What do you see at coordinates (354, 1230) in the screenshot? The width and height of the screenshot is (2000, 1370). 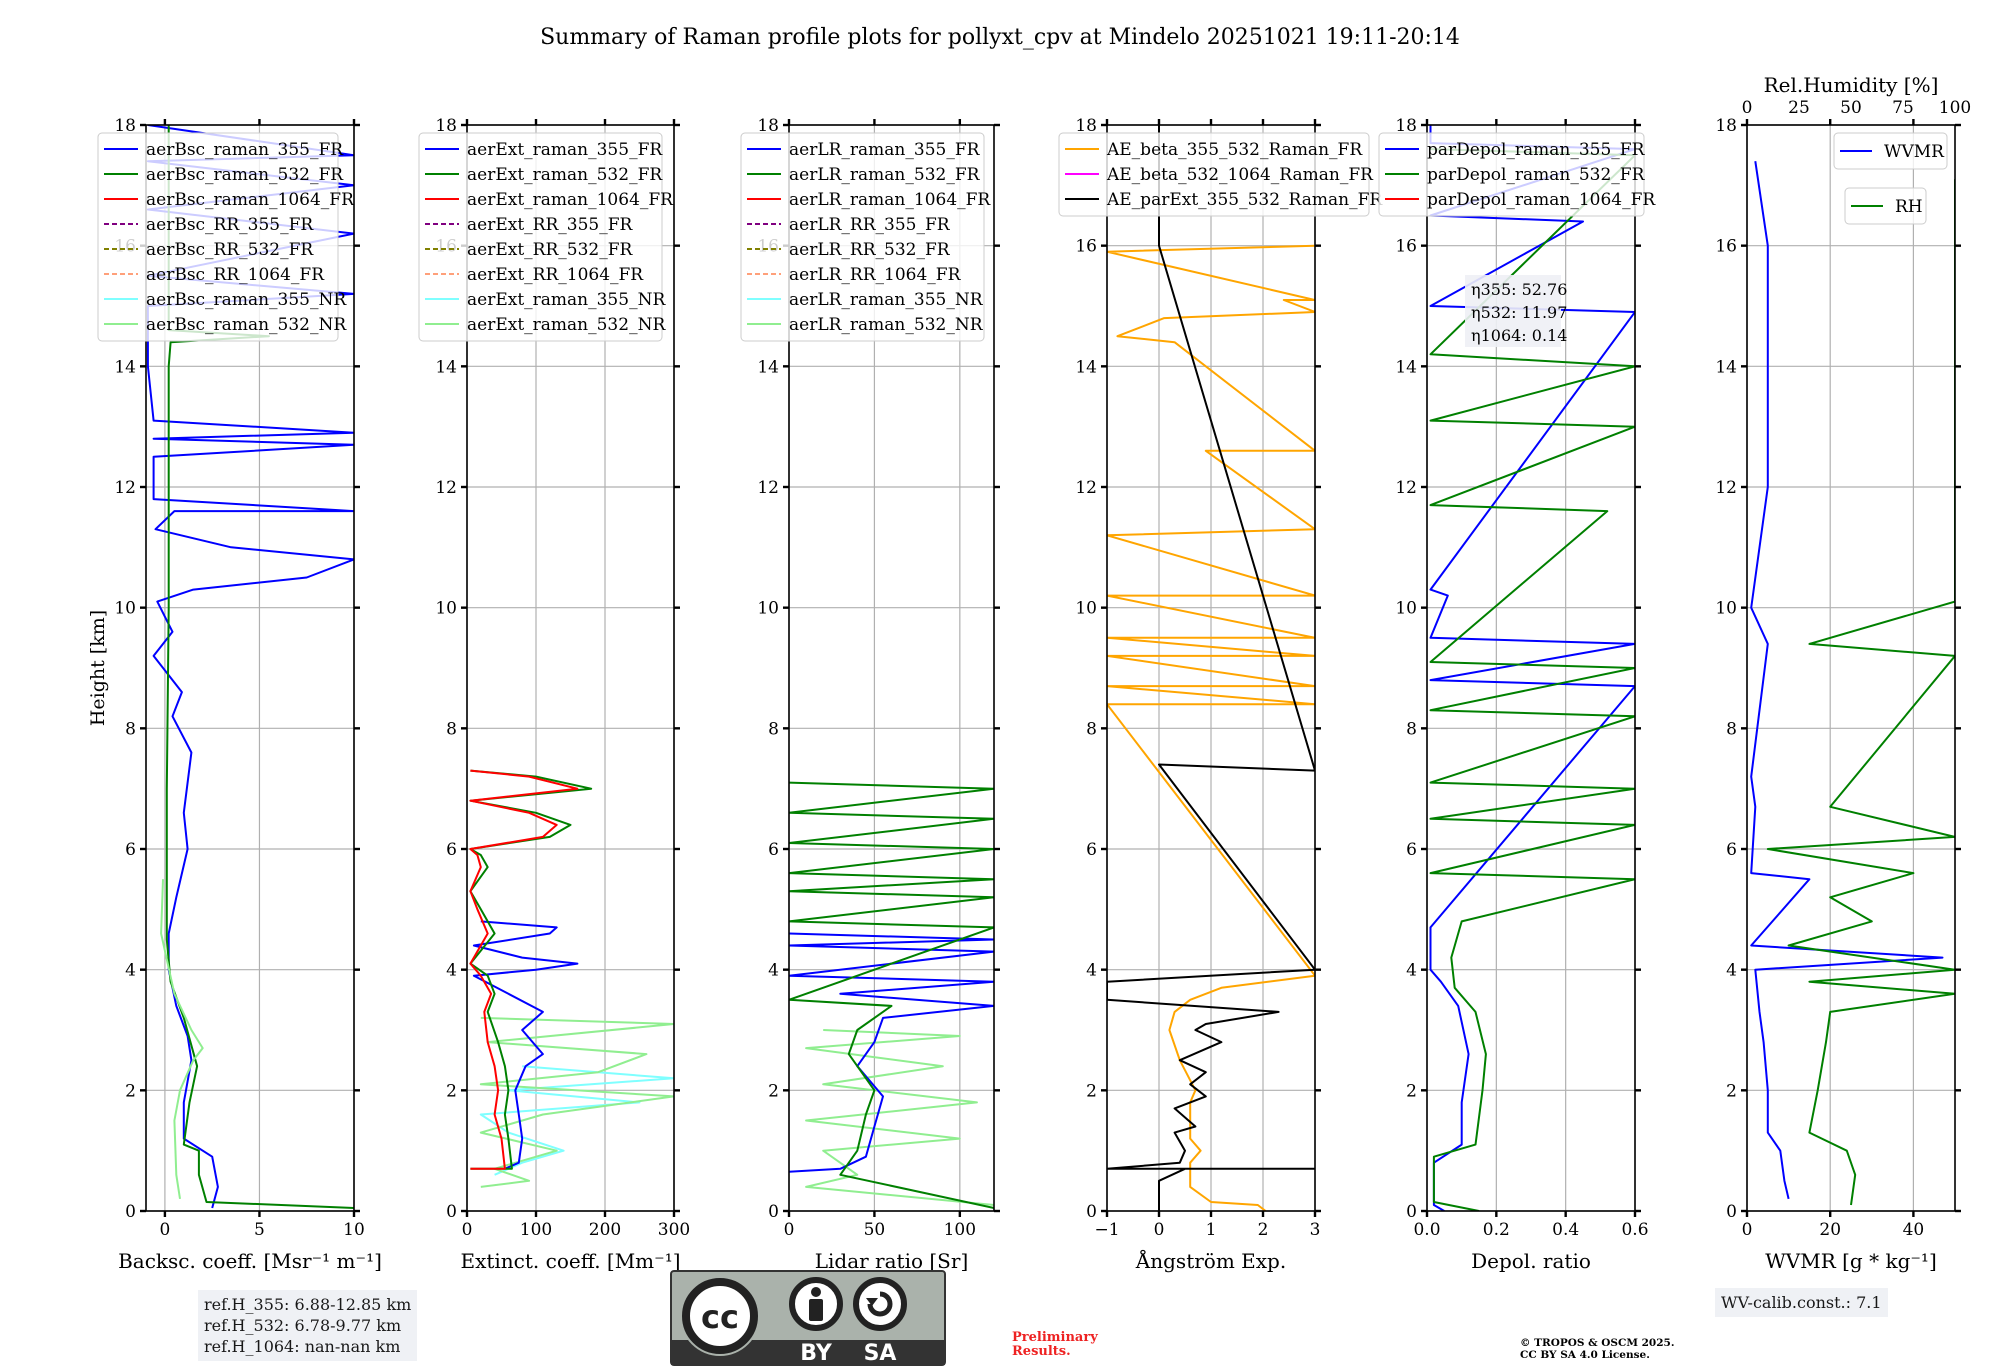 I see `x-tick-label: 10` at bounding box center [354, 1230].